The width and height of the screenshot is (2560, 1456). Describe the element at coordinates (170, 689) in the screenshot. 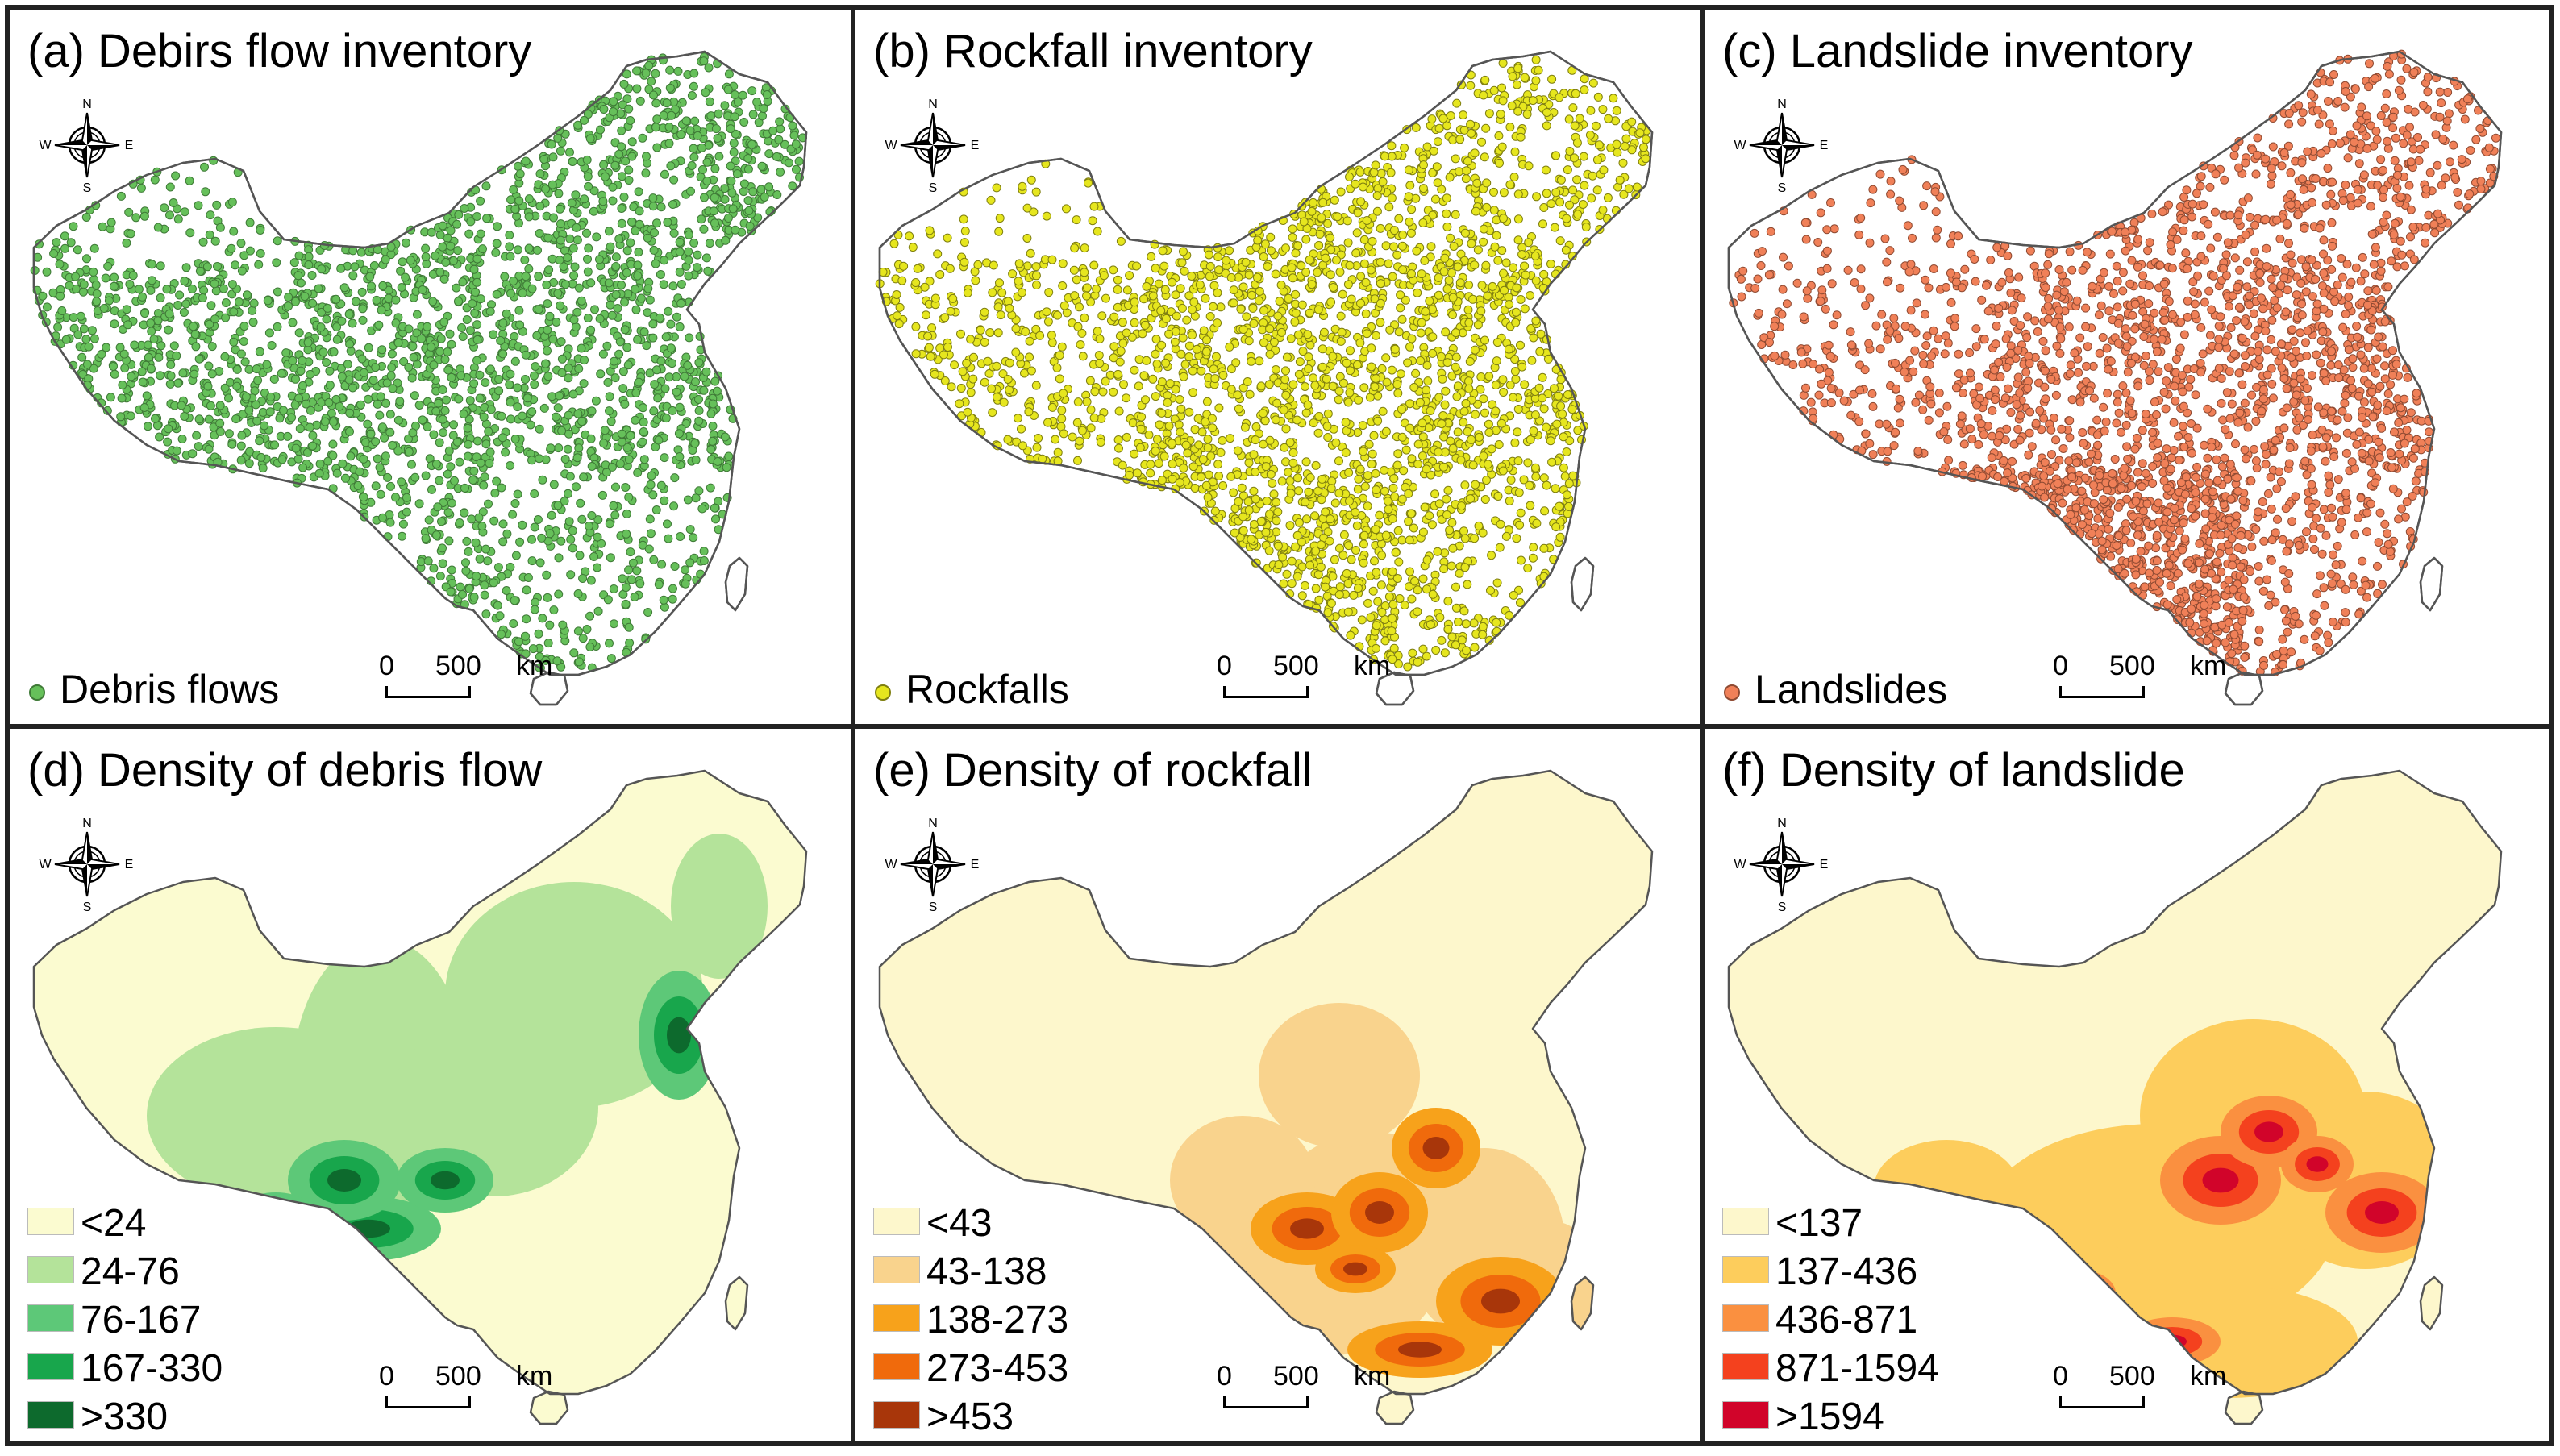

I see `legend-label: Debris flows` at that location.